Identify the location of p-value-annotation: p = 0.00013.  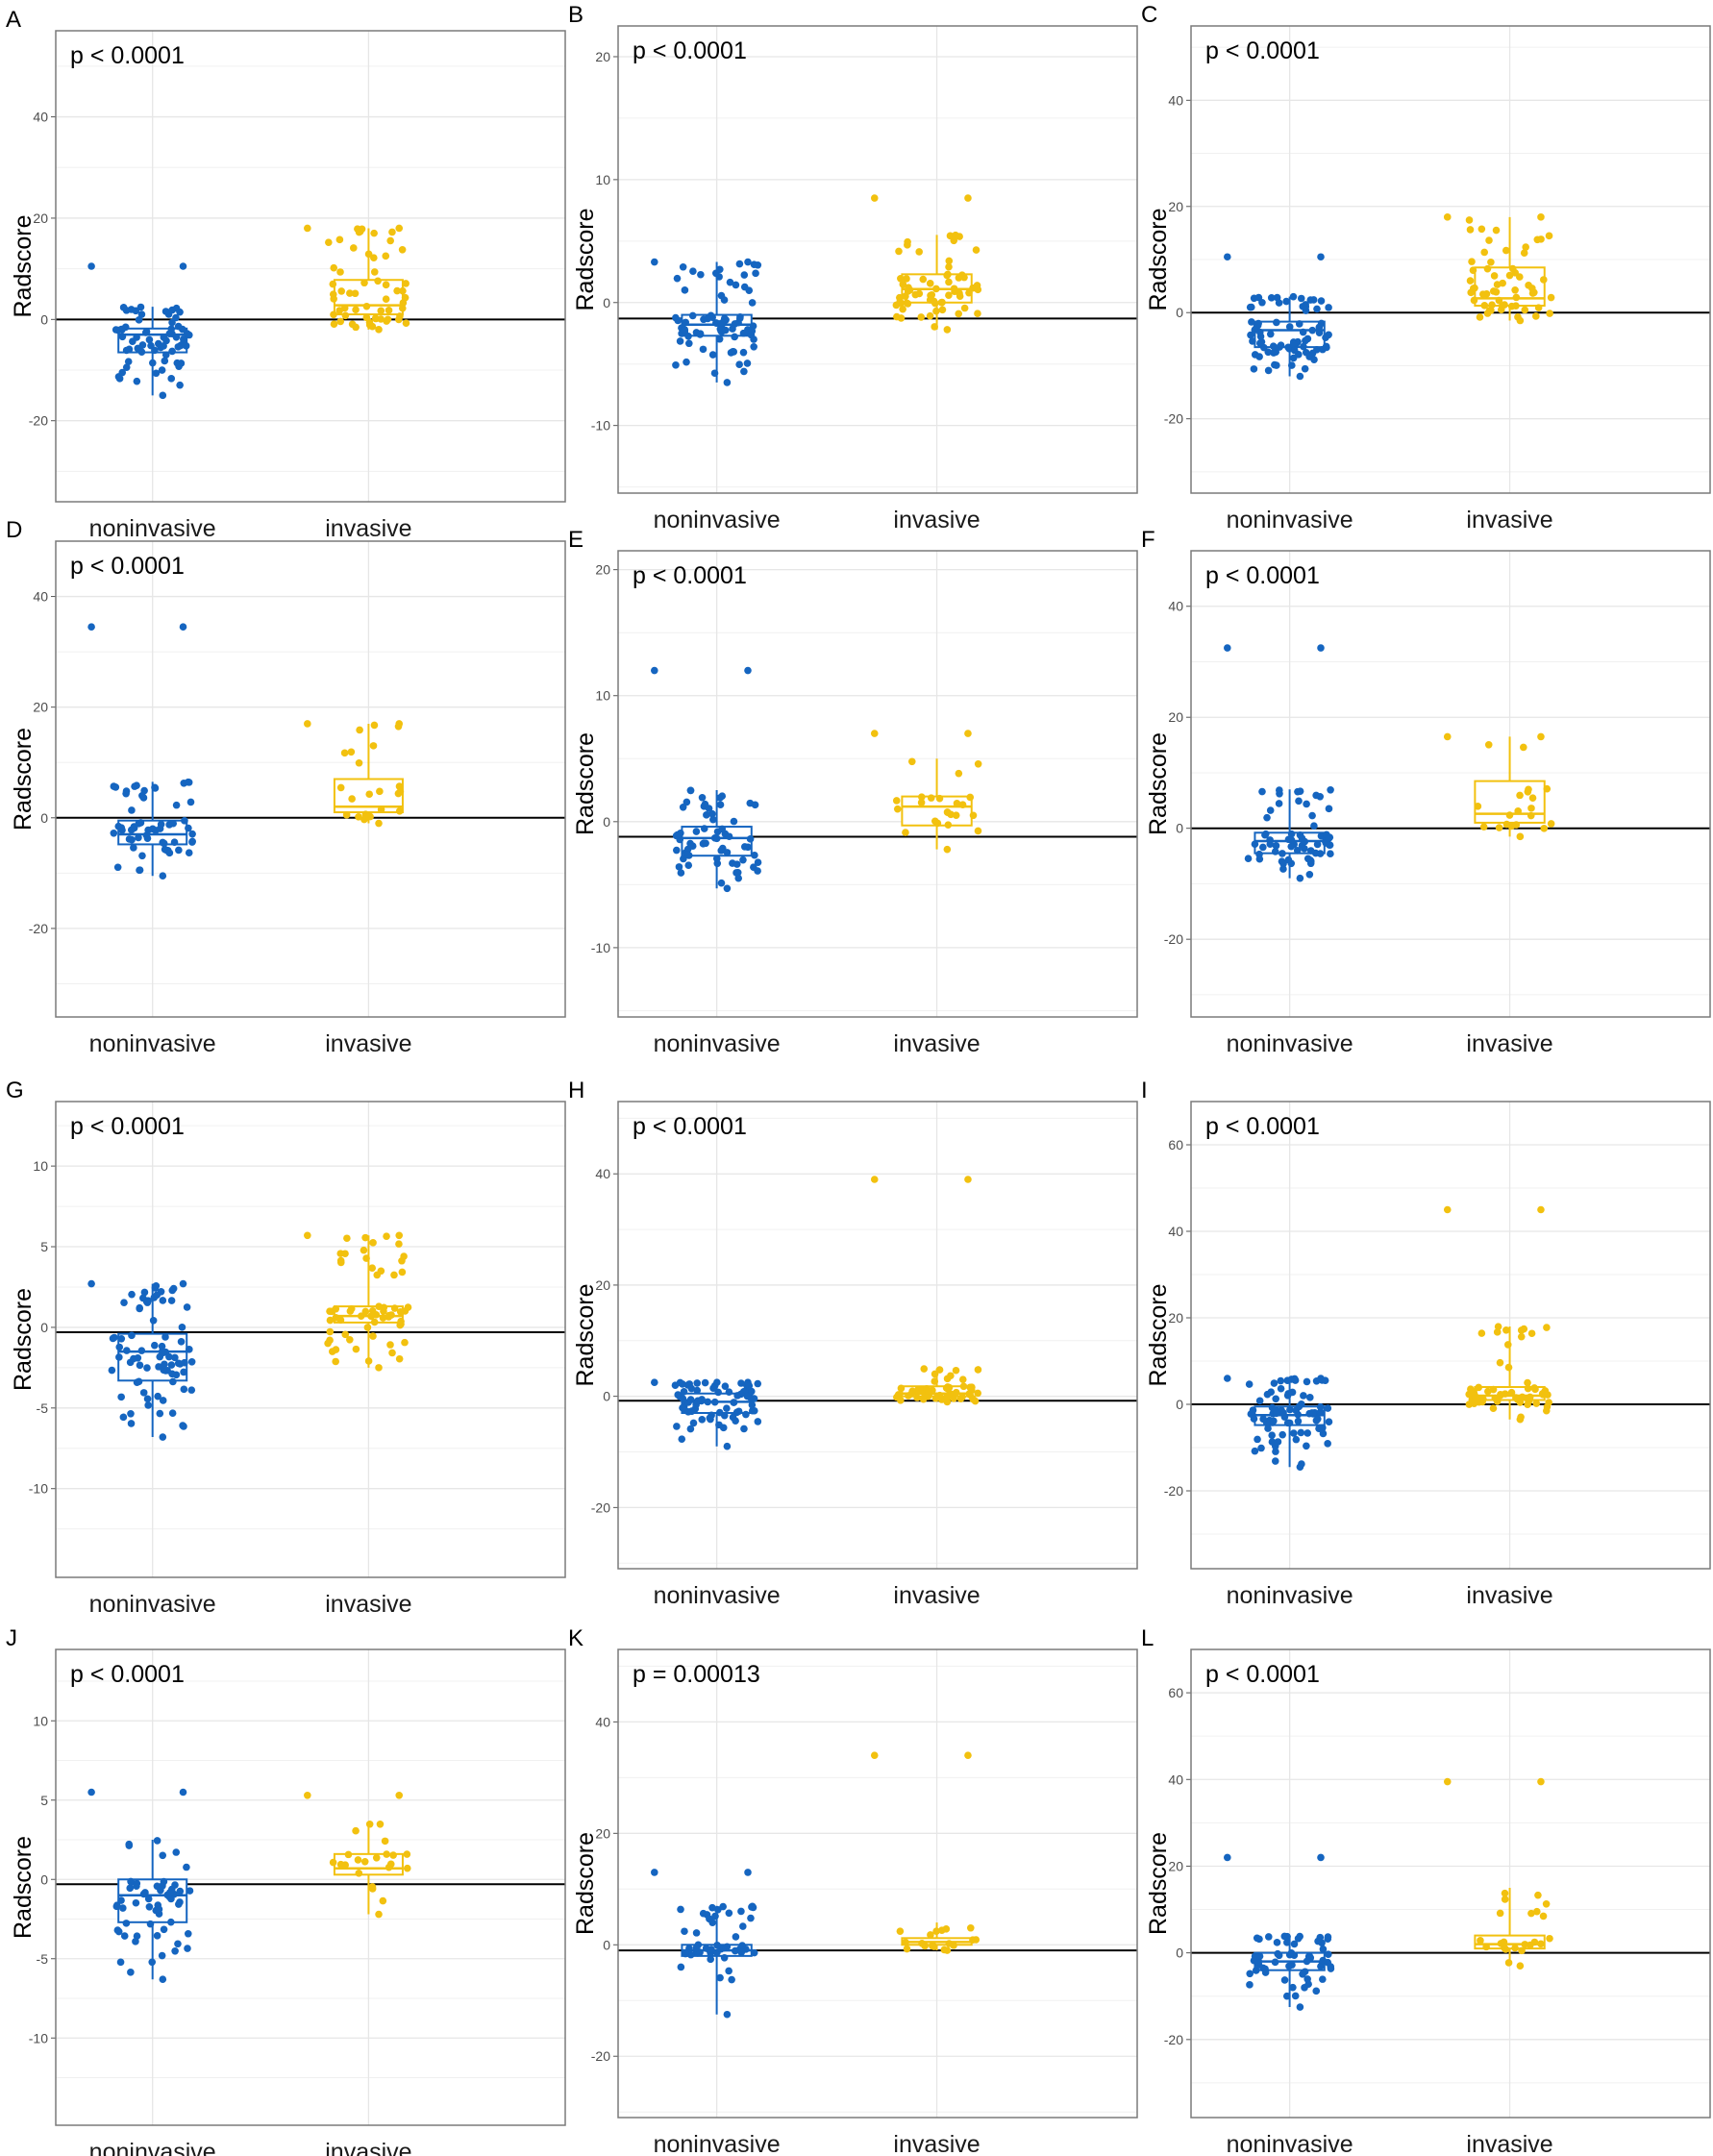
(697, 1674).